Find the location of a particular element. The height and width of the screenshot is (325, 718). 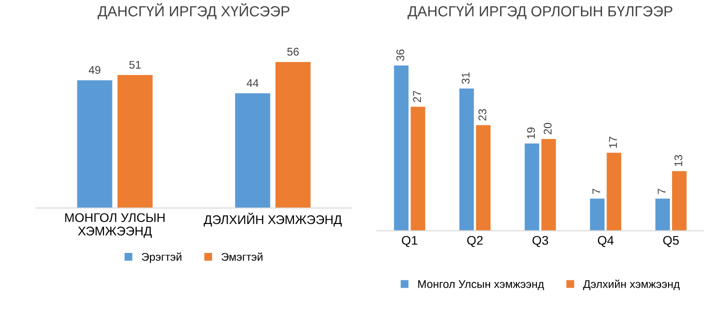

x-tick-label: Q4 is located at coordinates (606, 242).